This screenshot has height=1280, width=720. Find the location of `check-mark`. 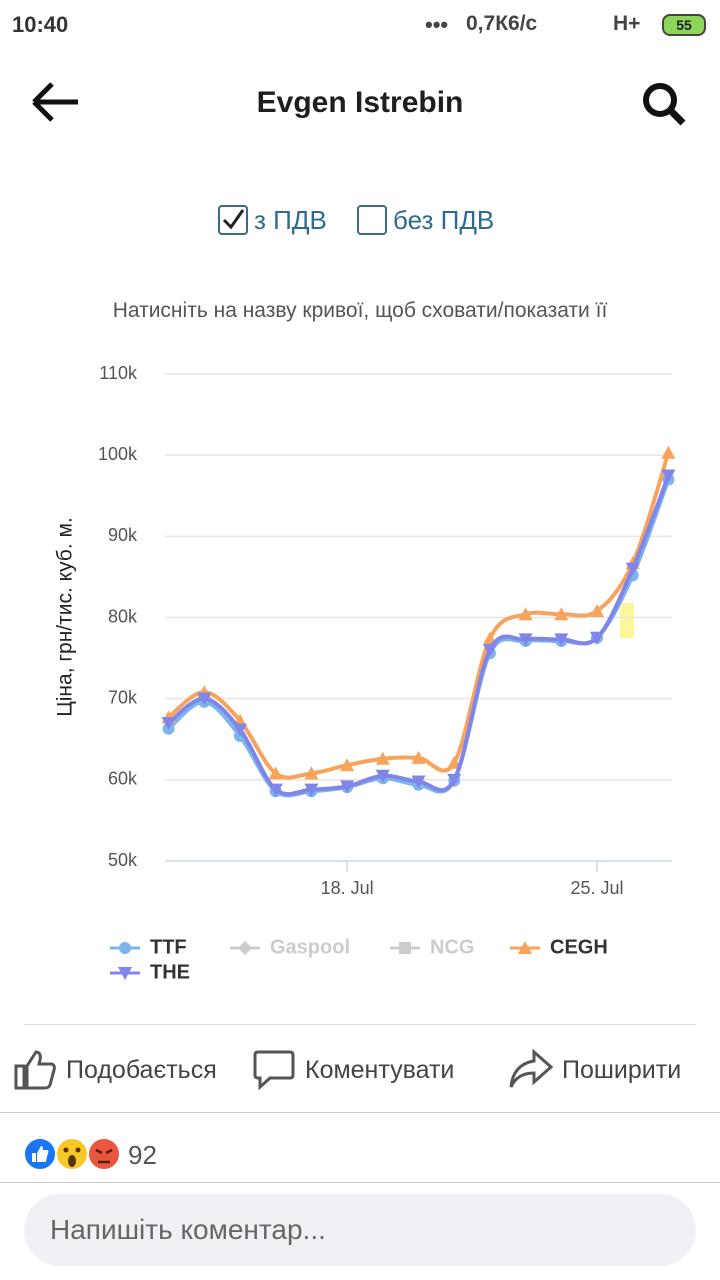

check-mark is located at coordinates (233, 219).